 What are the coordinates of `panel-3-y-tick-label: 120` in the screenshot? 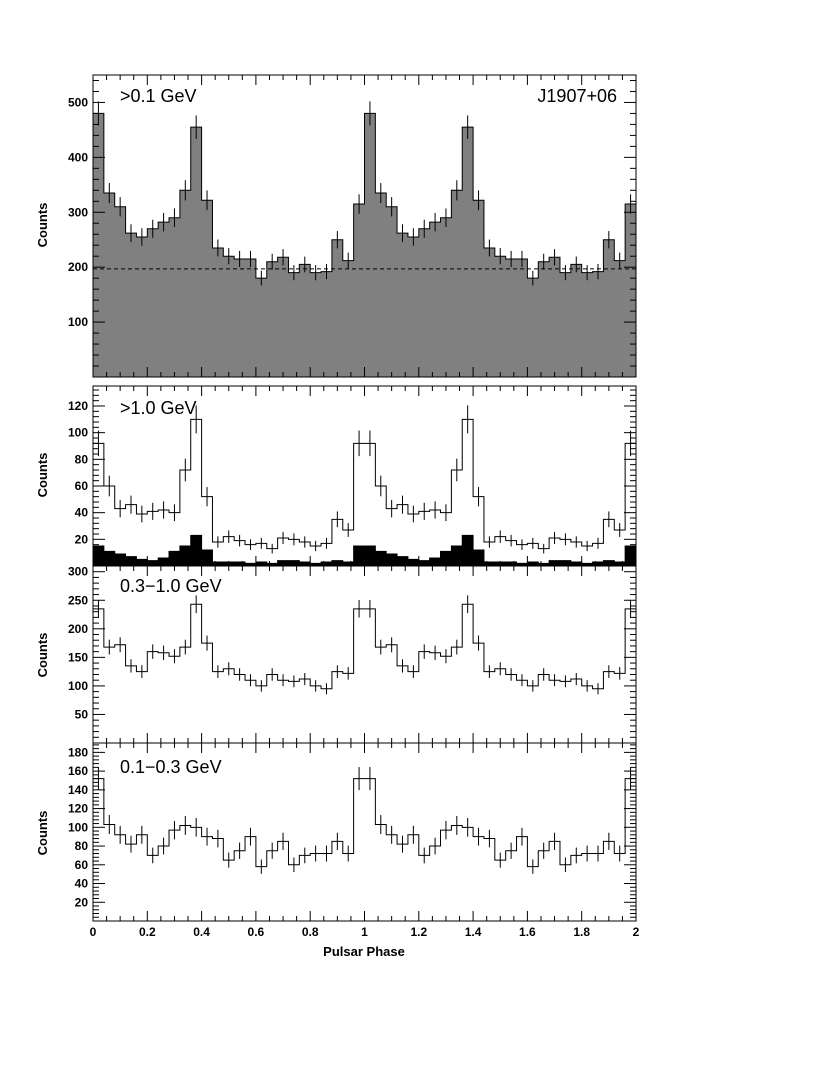 It's located at (78, 809).